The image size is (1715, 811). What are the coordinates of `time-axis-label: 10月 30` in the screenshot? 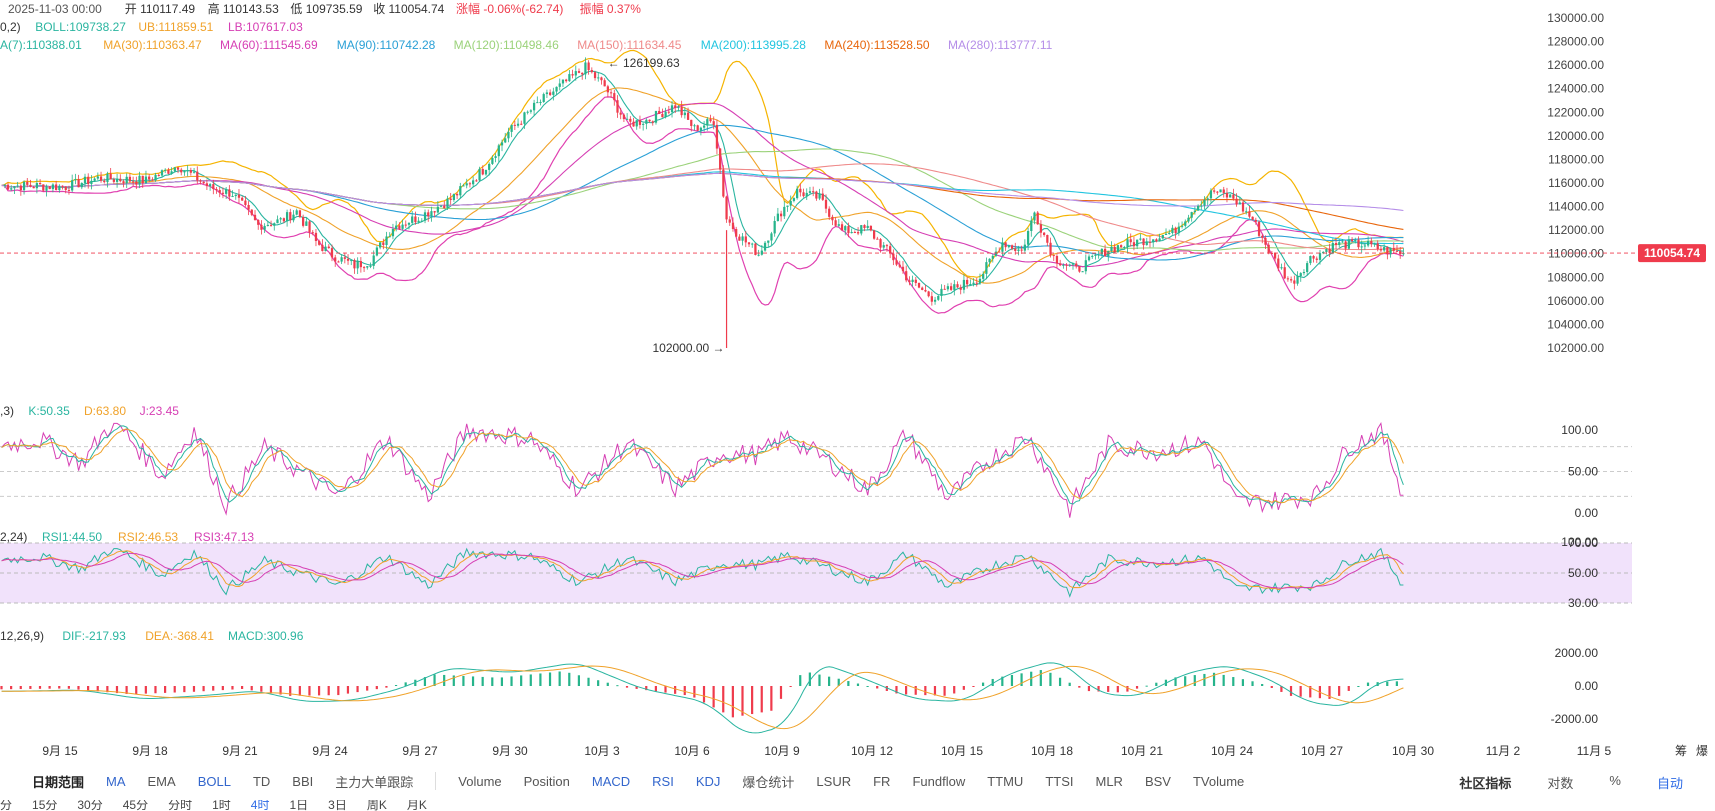 It's located at (1413, 751).